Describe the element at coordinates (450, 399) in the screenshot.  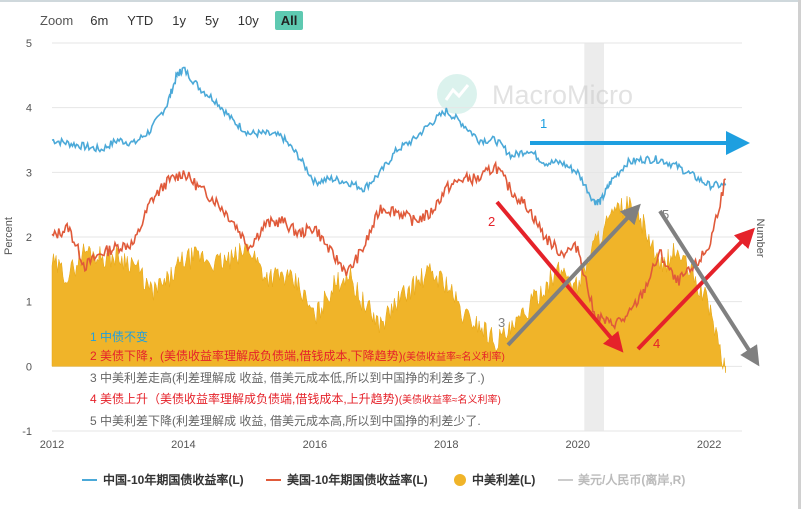
I see `note-4-sub: (美债收益率≈名义利率)` at that location.